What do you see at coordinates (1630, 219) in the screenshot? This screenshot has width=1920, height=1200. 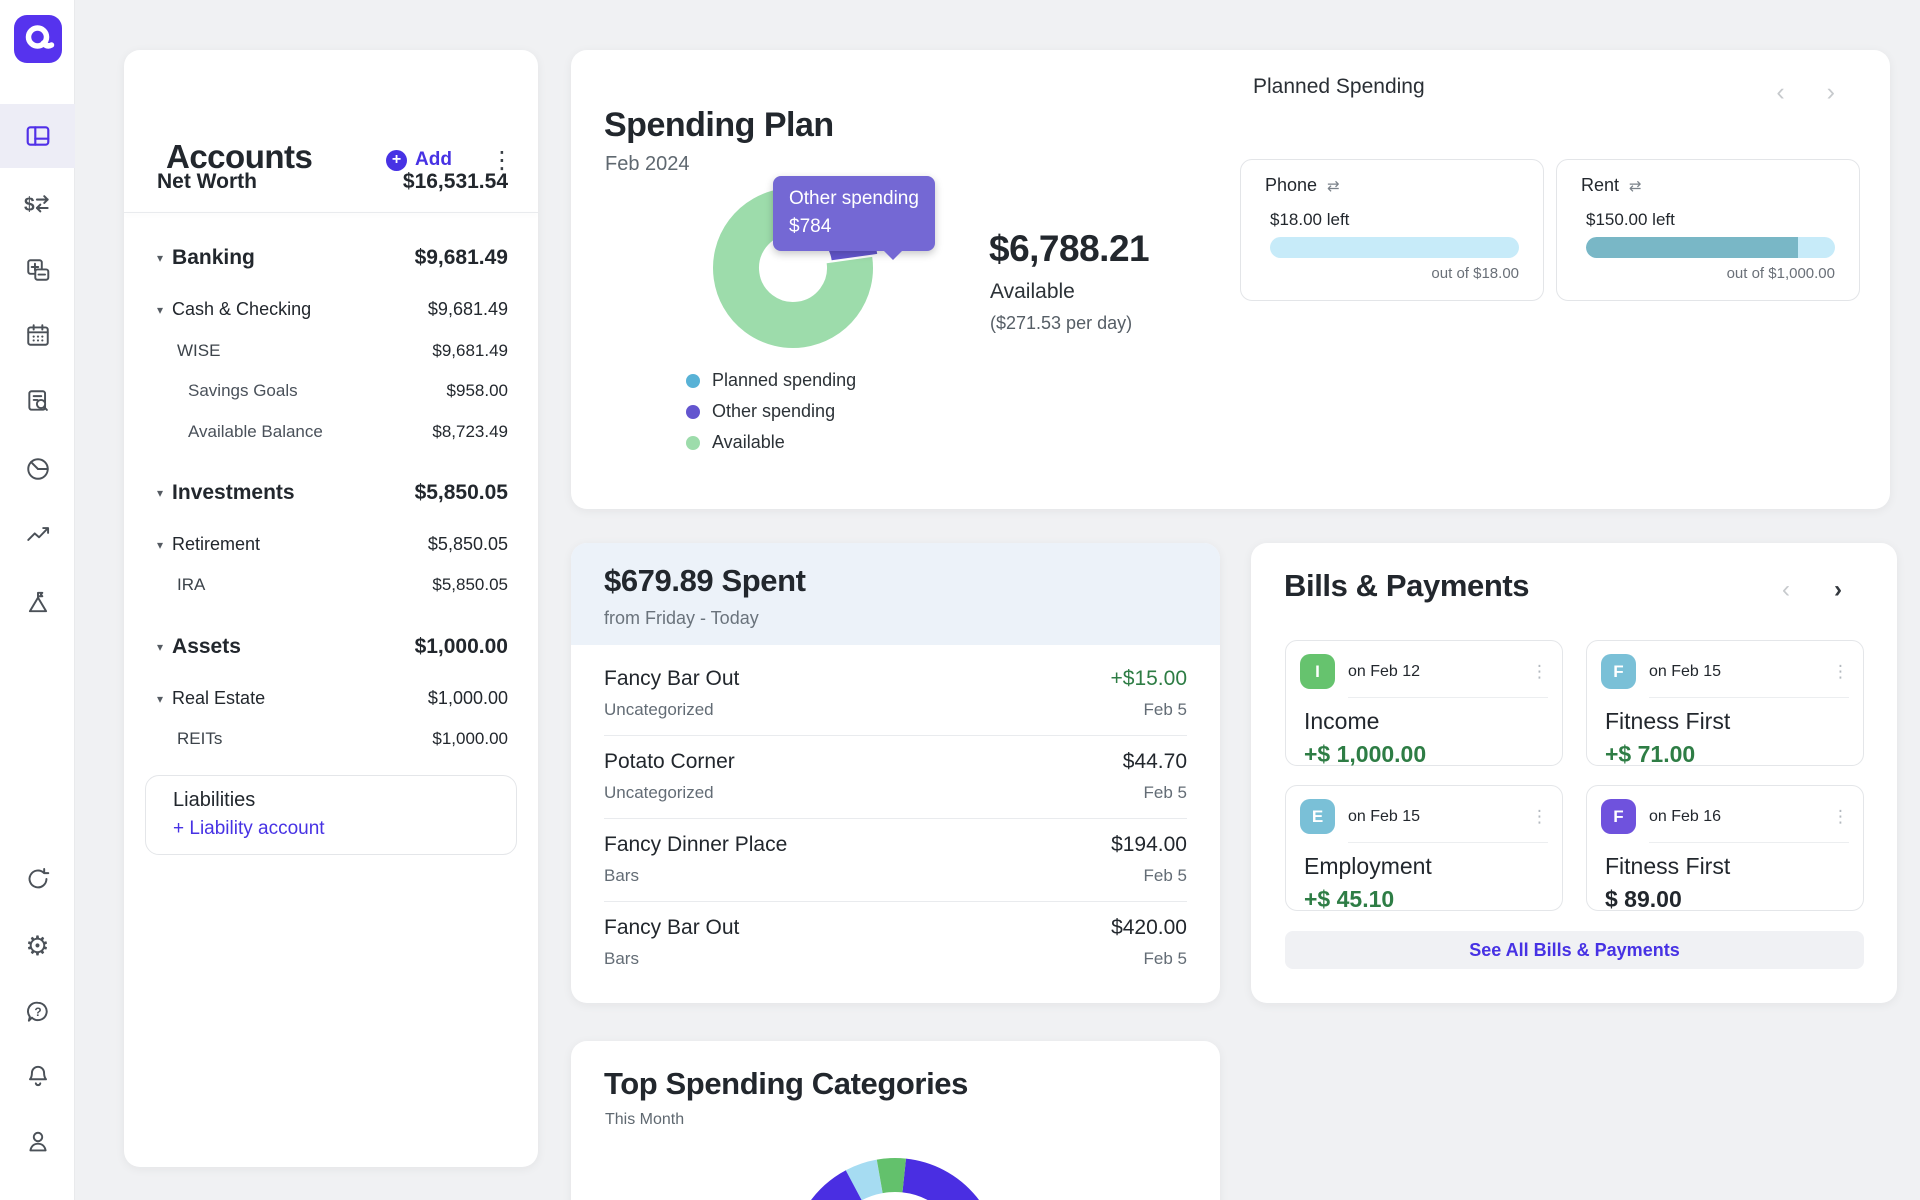 I see `amount-left: $150.00 left` at bounding box center [1630, 219].